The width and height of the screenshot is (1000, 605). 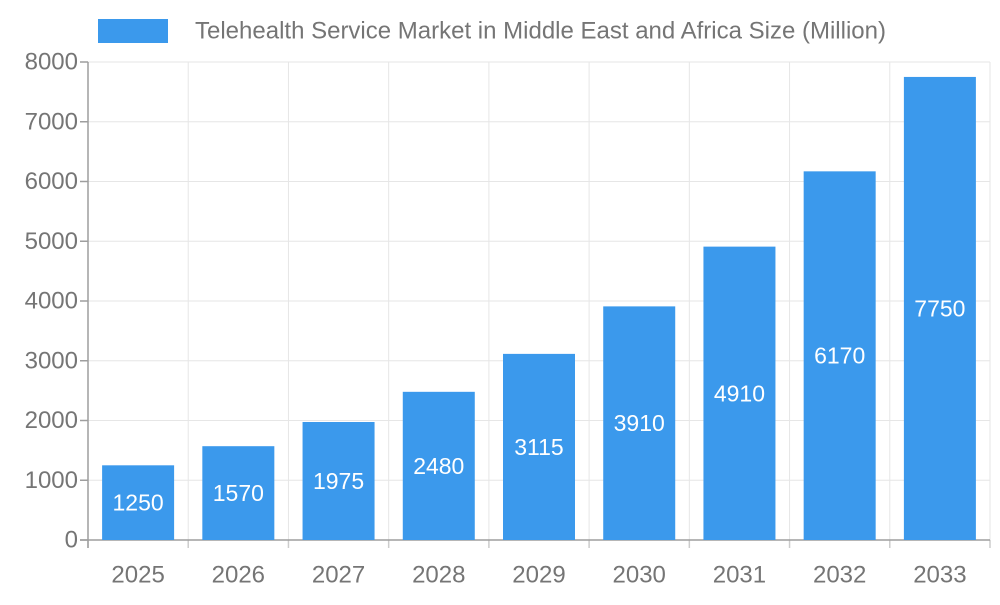 What do you see at coordinates (739, 575) in the screenshot?
I see `x-category-label: 2031` at bounding box center [739, 575].